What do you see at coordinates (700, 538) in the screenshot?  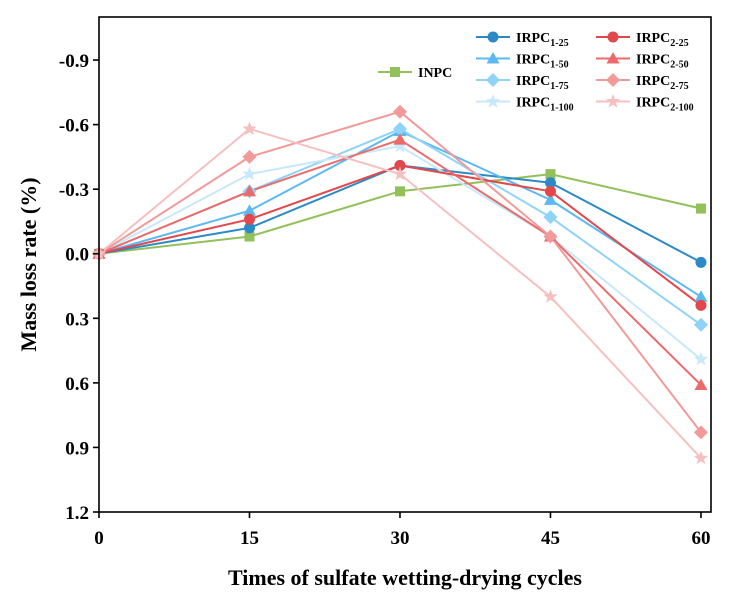 I see `x-tick-label: 60` at bounding box center [700, 538].